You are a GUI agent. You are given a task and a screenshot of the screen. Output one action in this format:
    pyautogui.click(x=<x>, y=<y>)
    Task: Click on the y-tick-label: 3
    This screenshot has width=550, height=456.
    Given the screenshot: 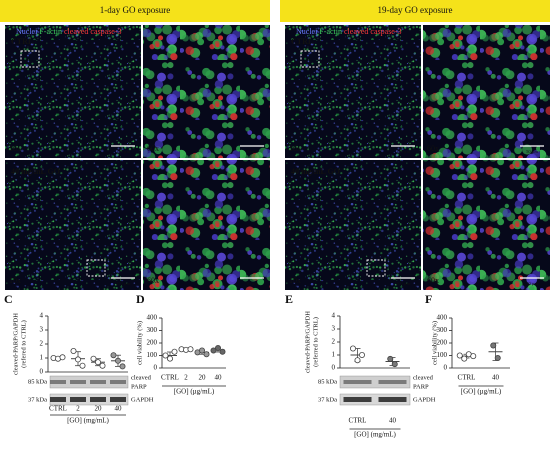 What is the action you would take?
    pyautogui.click(x=334, y=329)
    